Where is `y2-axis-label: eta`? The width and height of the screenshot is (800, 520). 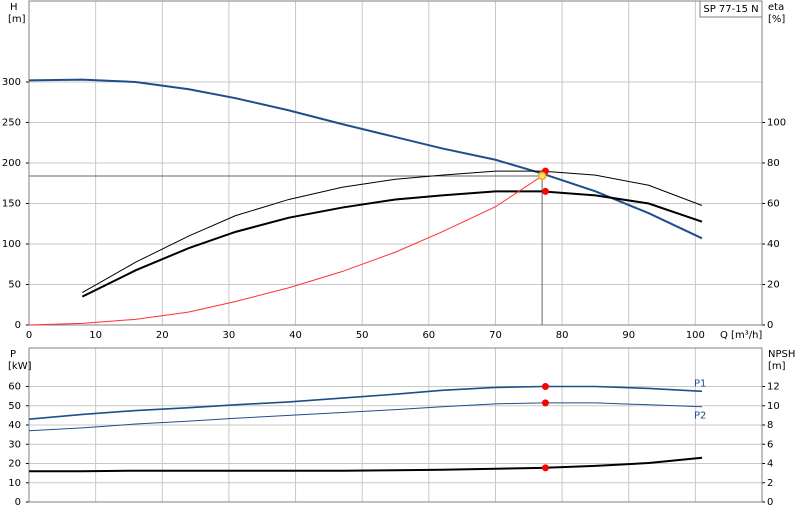 y2-axis-label: eta is located at coordinates (776, 7).